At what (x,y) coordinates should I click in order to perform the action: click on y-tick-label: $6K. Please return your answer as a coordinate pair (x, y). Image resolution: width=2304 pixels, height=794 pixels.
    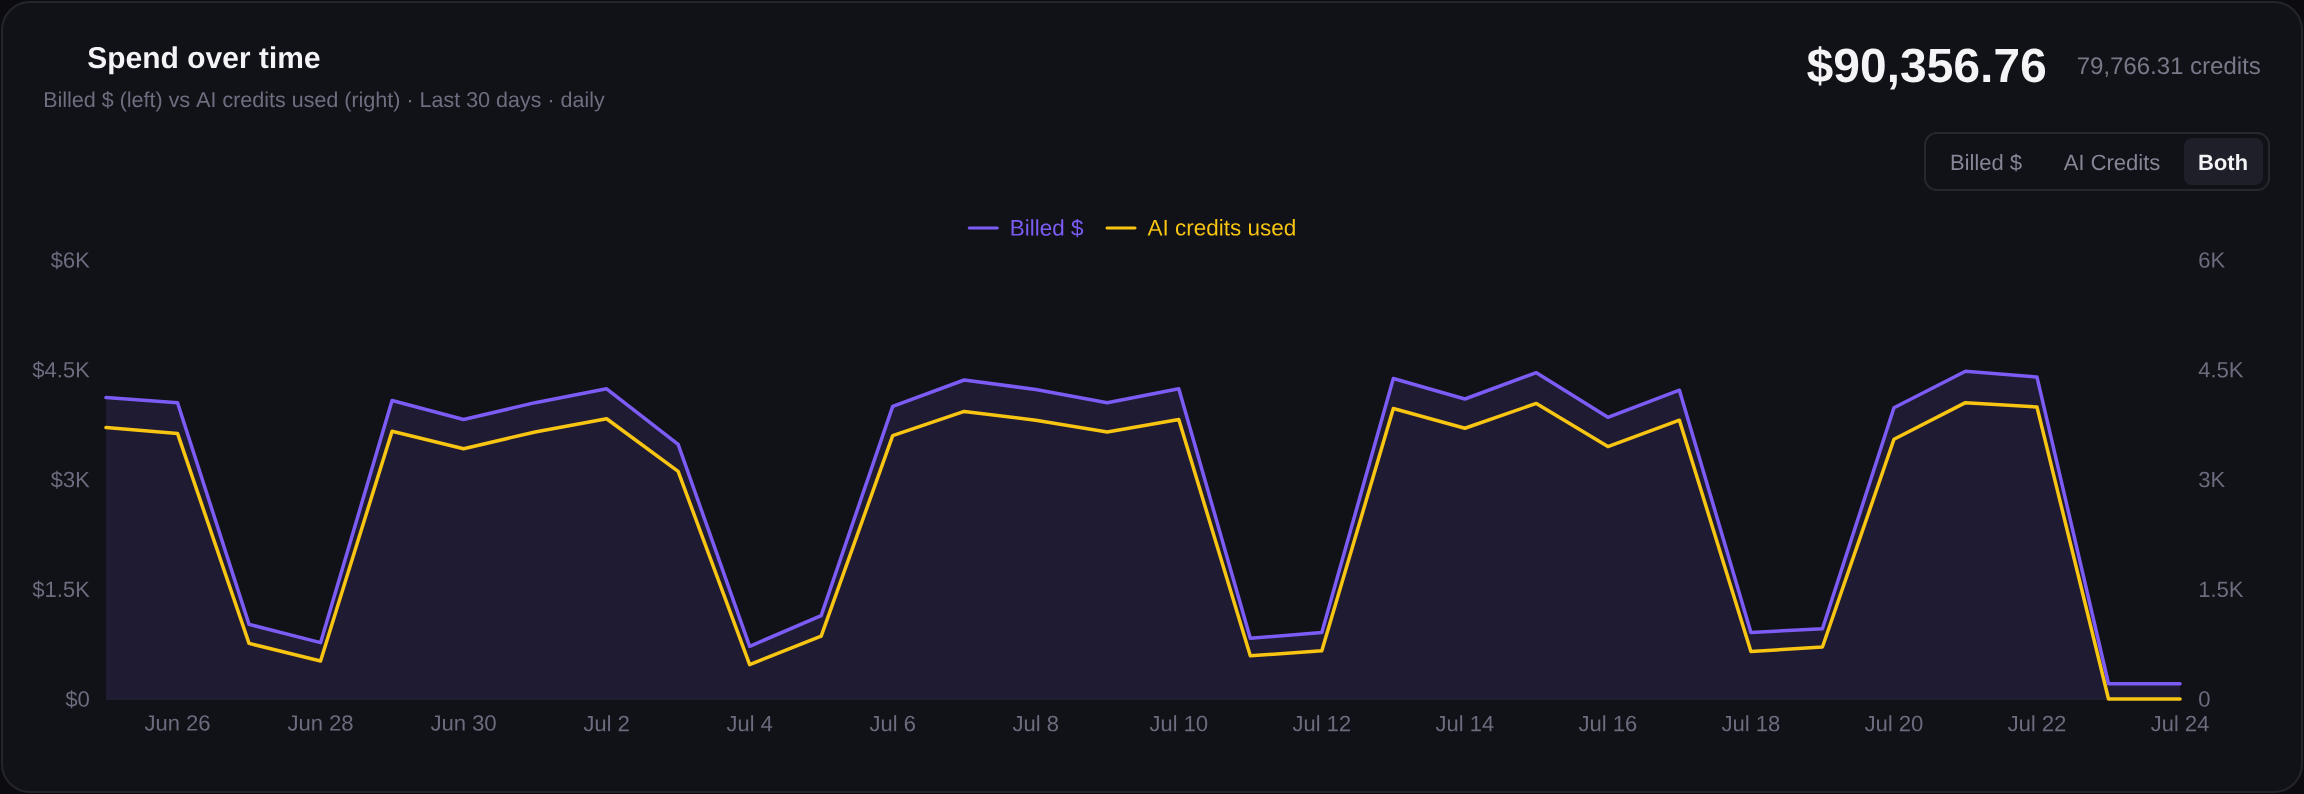
    Looking at the image, I should click on (70, 260).